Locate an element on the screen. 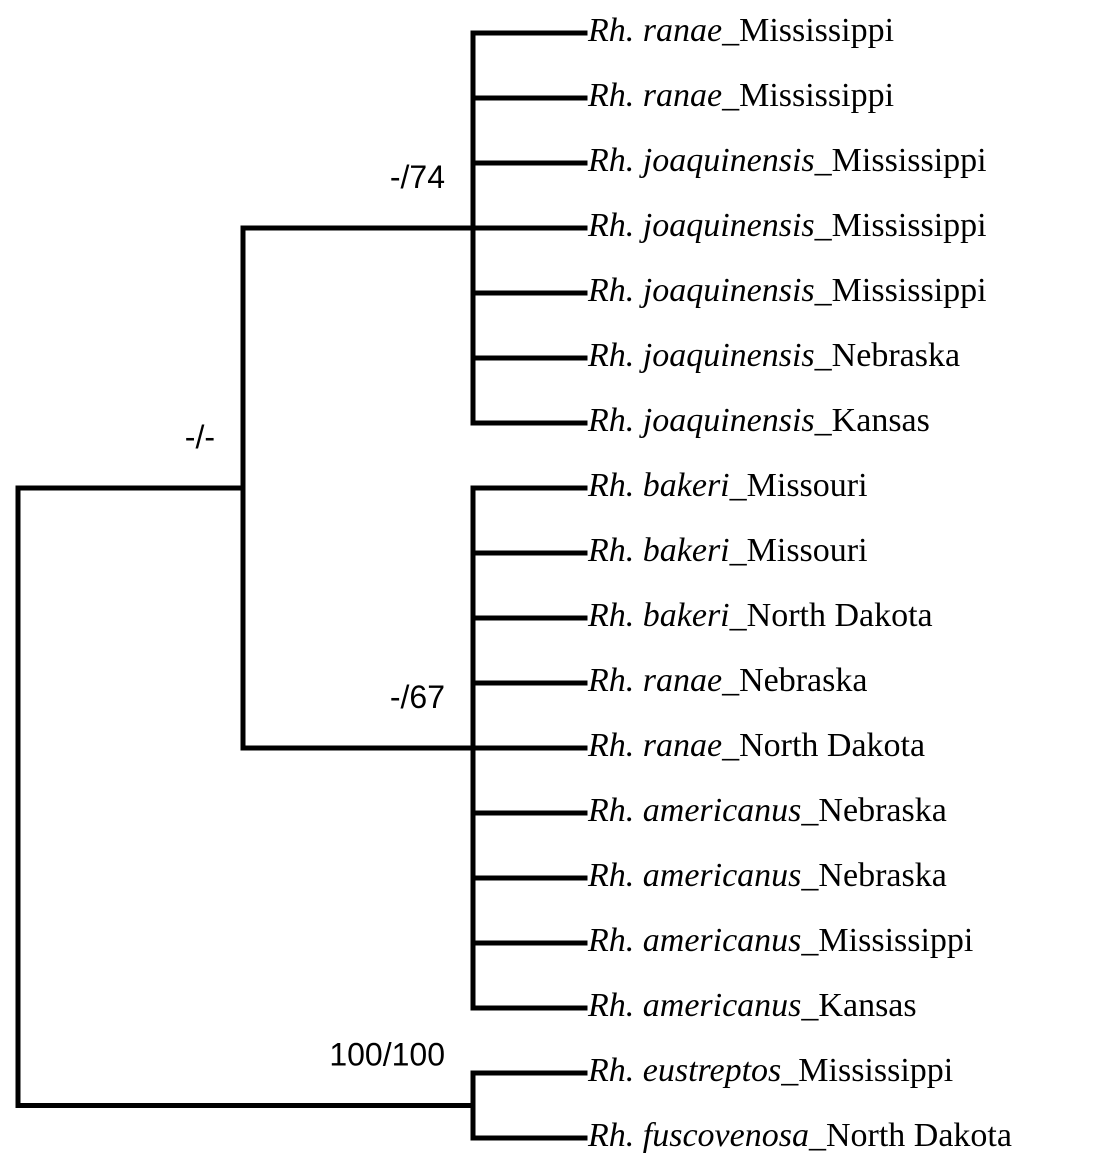 The image size is (1118, 1169). leaf-label: Rh. bakeri_North Dakota is located at coordinates (760, 615).